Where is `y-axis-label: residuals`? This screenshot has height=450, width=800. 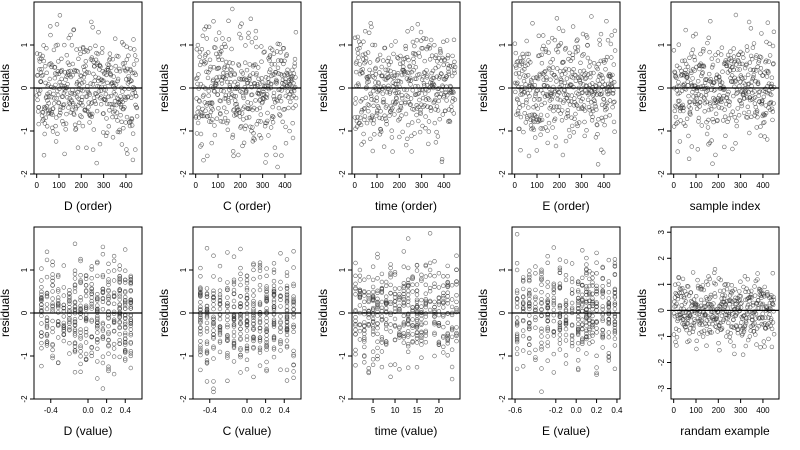 y-axis-label: residuals is located at coordinates (6, 313).